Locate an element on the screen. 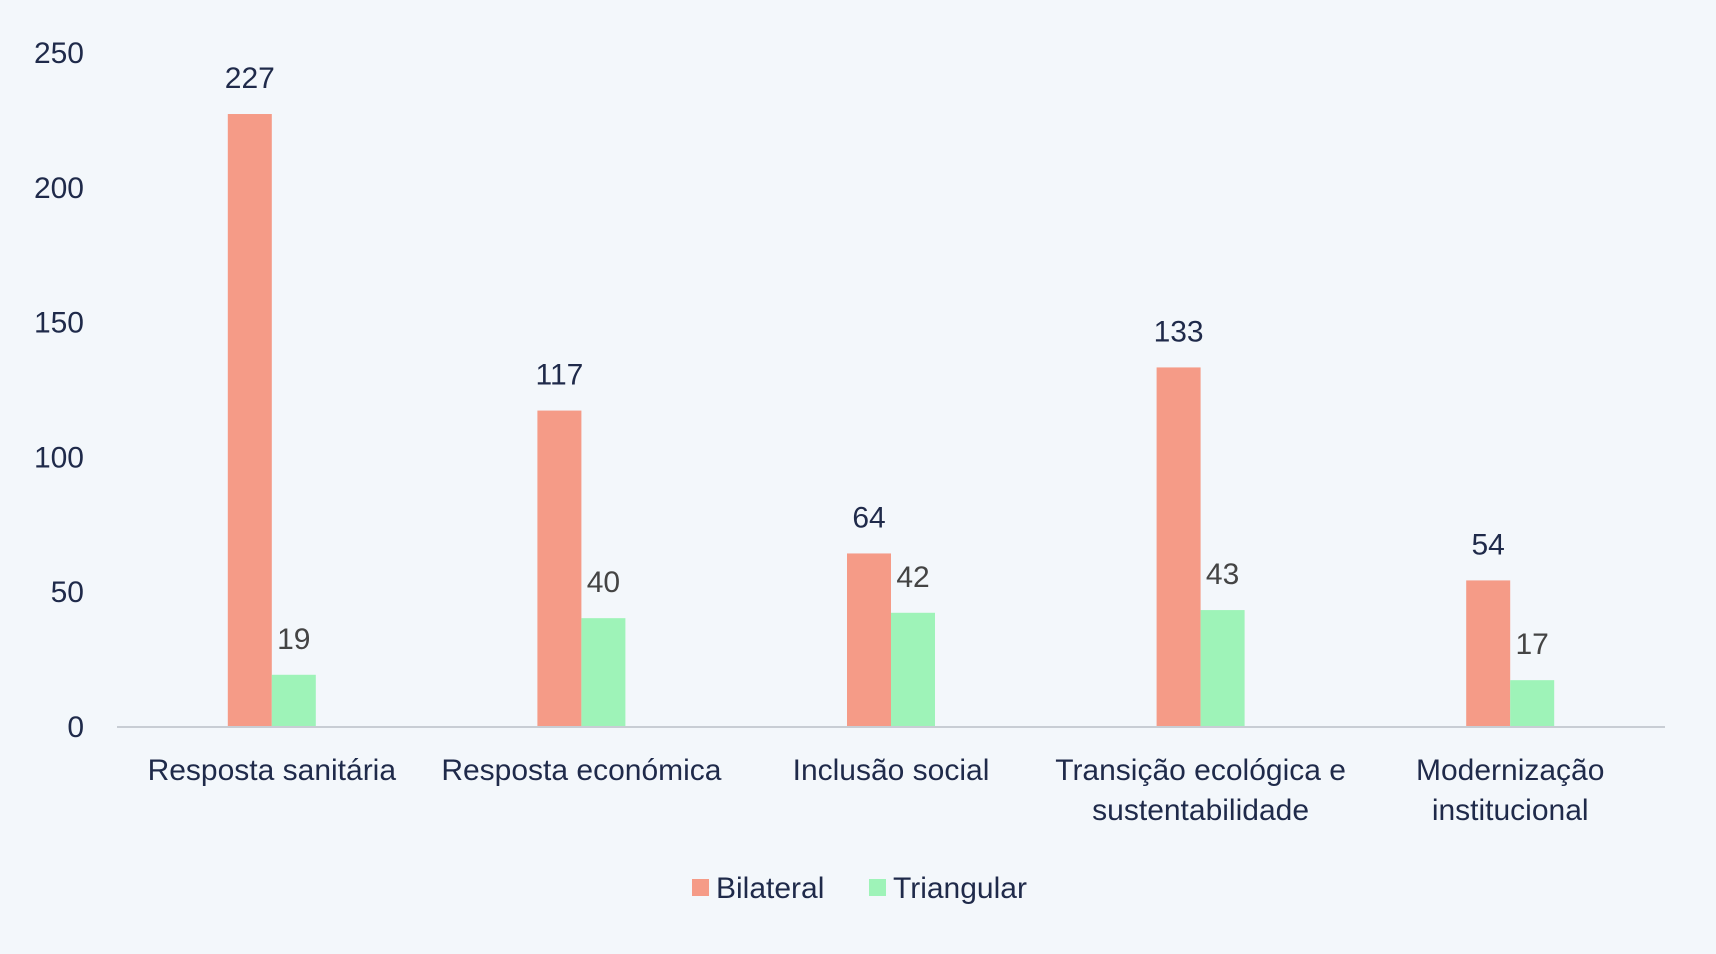 The width and height of the screenshot is (1716, 954). legend-label-bilateral: Bilateral is located at coordinates (770, 888).